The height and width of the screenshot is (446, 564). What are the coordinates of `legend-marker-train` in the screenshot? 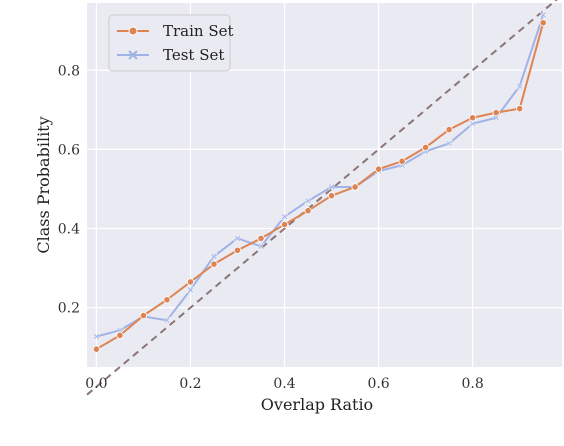 It's located at (133, 31).